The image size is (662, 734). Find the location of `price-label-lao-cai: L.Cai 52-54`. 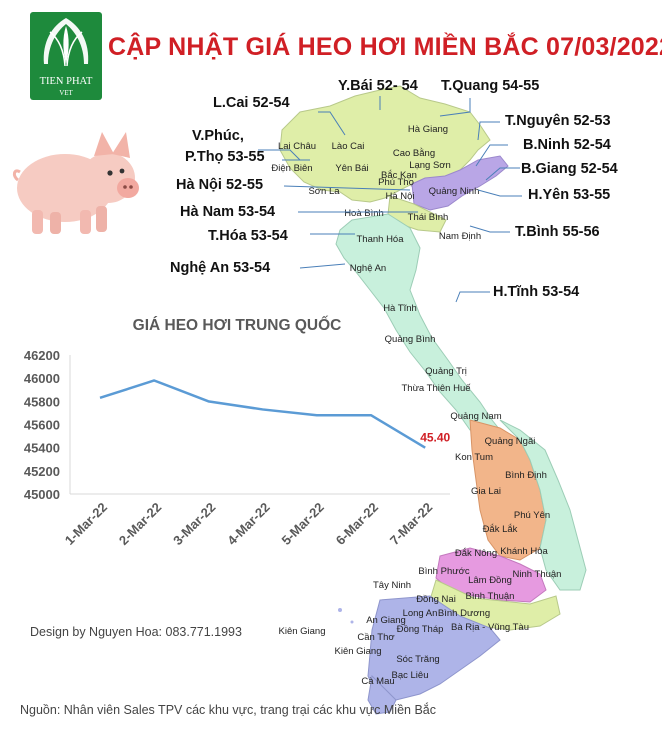

price-label-lao-cai: L.Cai 52-54 is located at coordinates (251, 103).